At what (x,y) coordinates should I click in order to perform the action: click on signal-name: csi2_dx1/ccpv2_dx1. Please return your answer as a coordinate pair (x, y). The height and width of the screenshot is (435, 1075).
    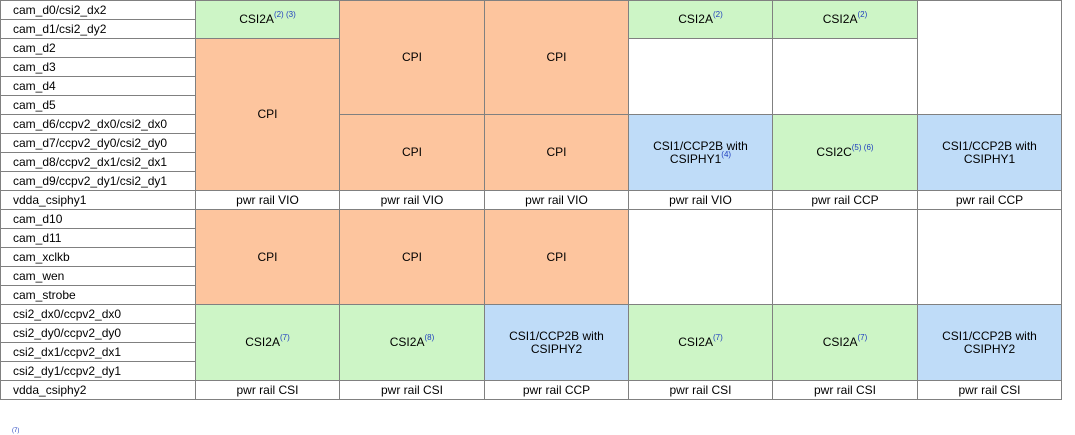
    Looking at the image, I should click on (98, 352).